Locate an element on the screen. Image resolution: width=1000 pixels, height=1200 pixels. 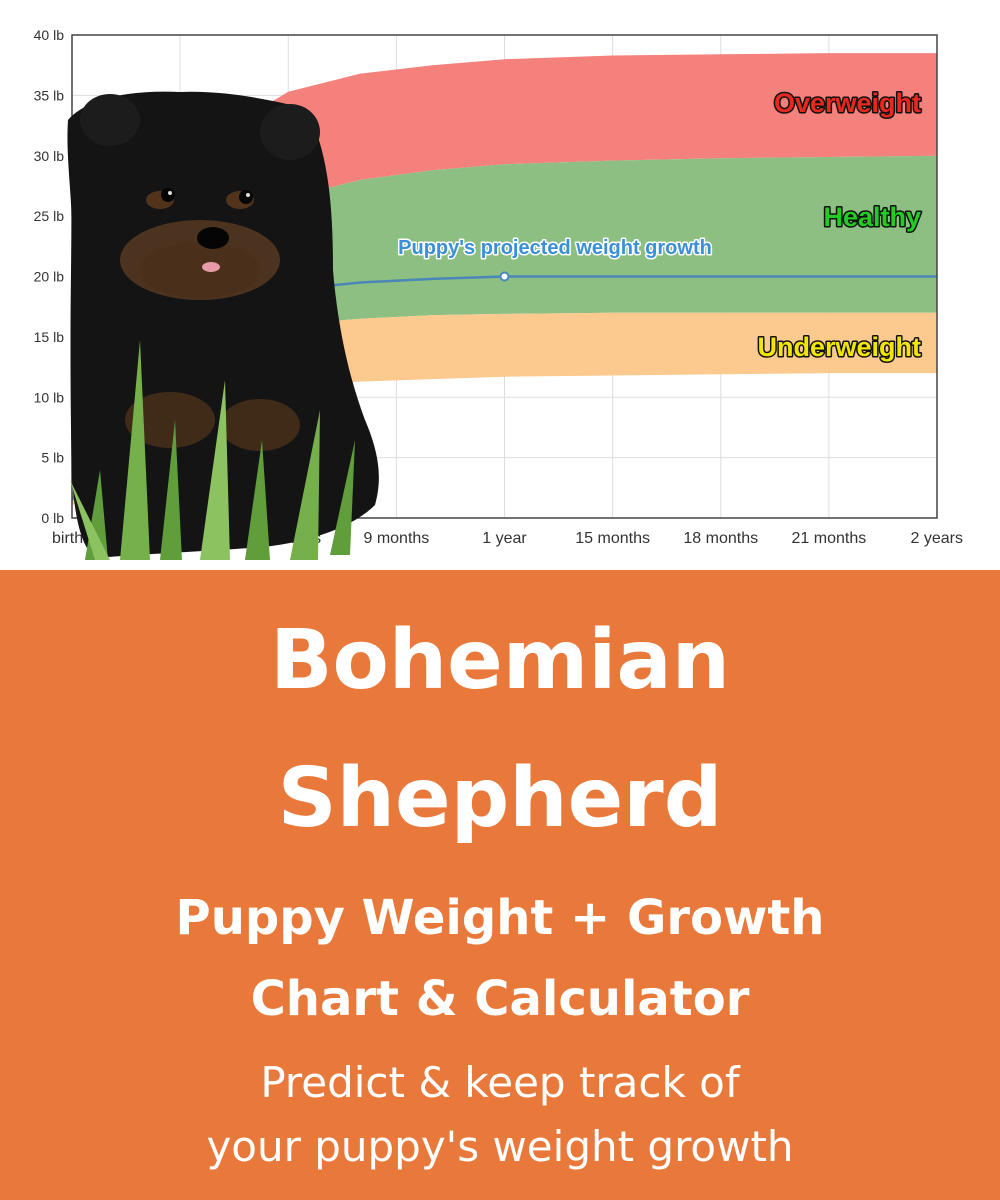
y-tick-label: 40 lb is located at coordinates (49, 35).